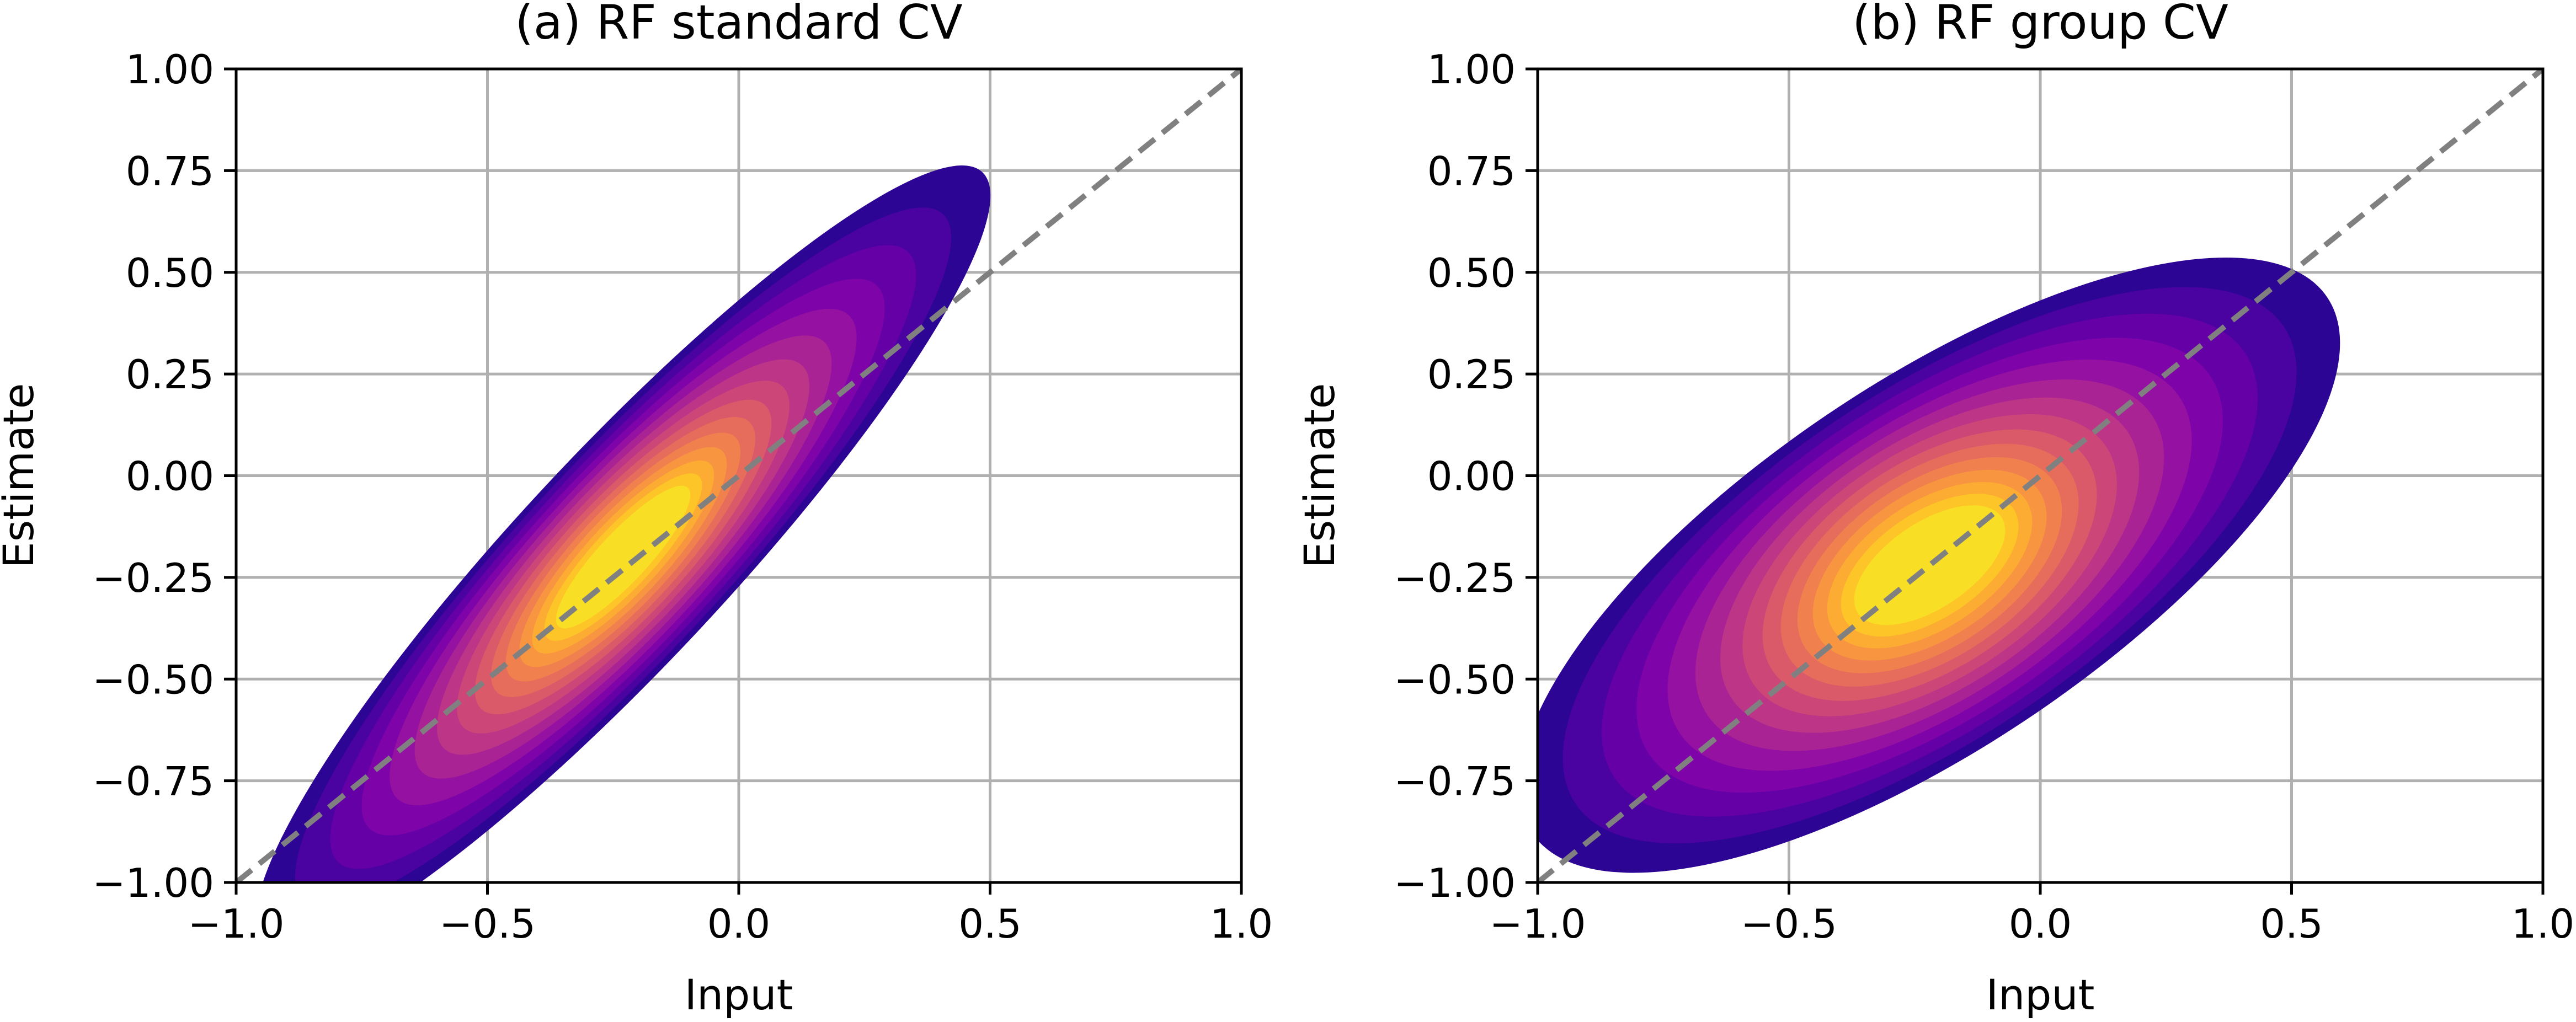 The height and width of the screenshot is (1022, 2576). I want to click on chart-title: (a) RF standard CV, so click(739, 25).